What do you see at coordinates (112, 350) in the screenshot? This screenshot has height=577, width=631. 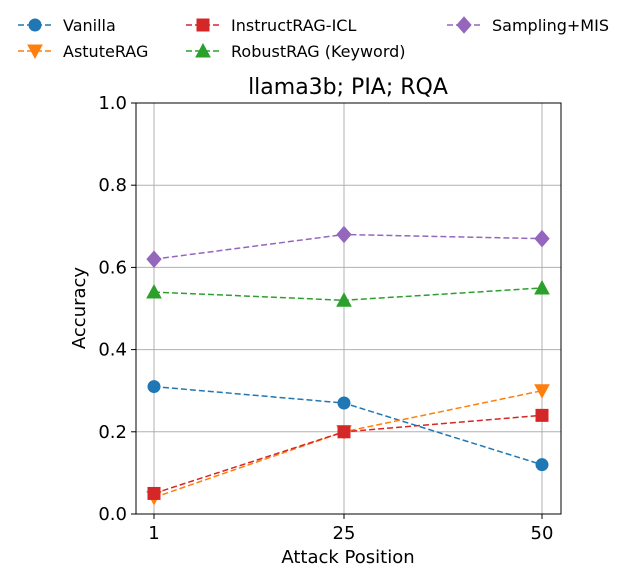 I see `y-tick-label: 0.4` at bounding box center [112, 350].